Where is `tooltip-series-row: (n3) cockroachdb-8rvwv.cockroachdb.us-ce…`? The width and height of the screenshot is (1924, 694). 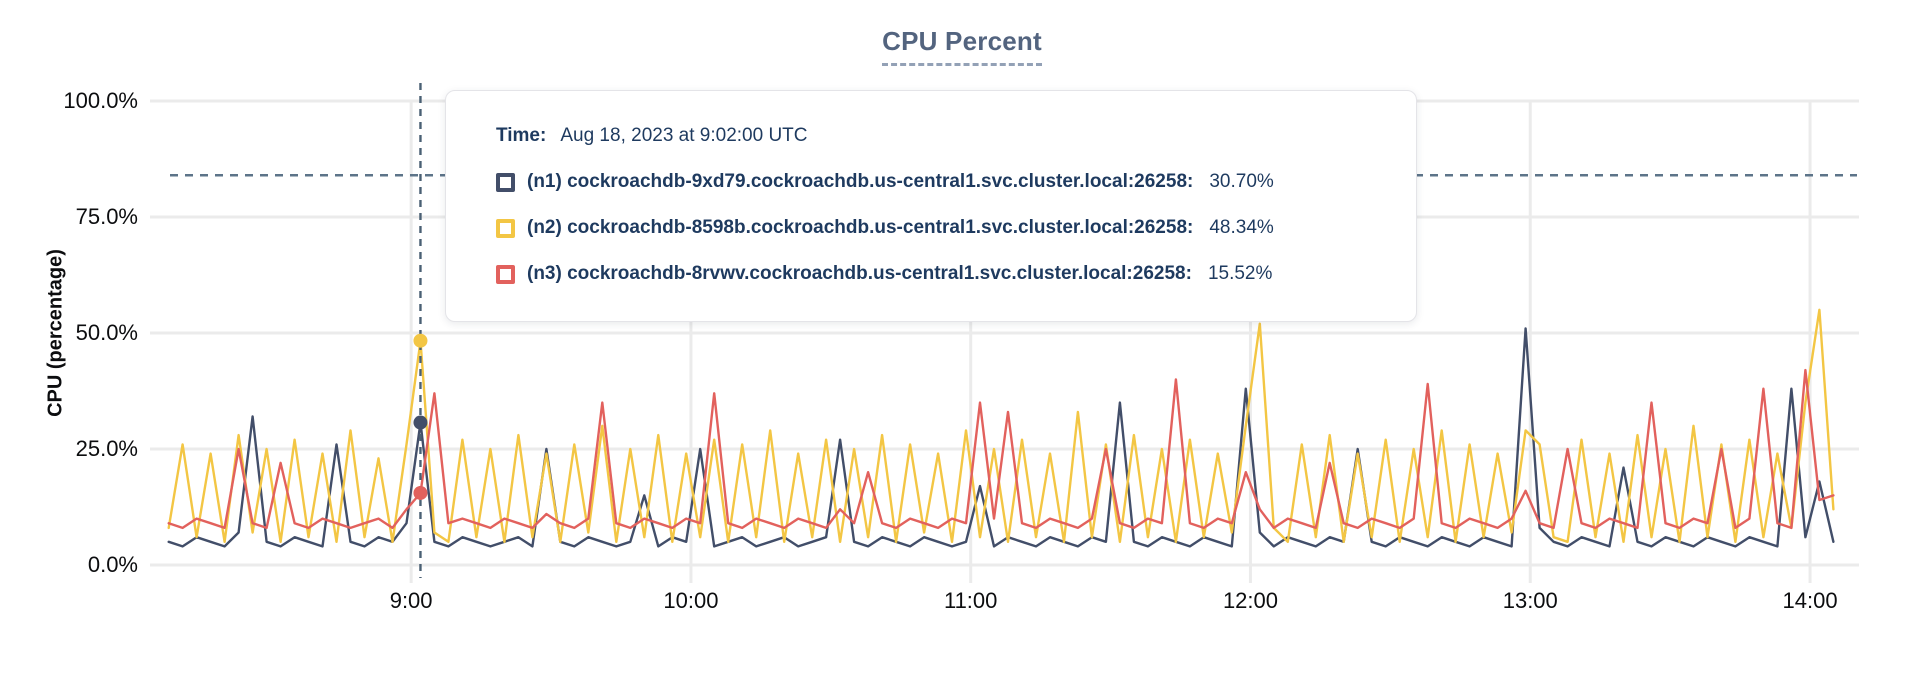
tooltip-series-row: (n3) cockroachdb-8rvwv.cockroachdb.us-ce… is located at coordinates (884, 274).